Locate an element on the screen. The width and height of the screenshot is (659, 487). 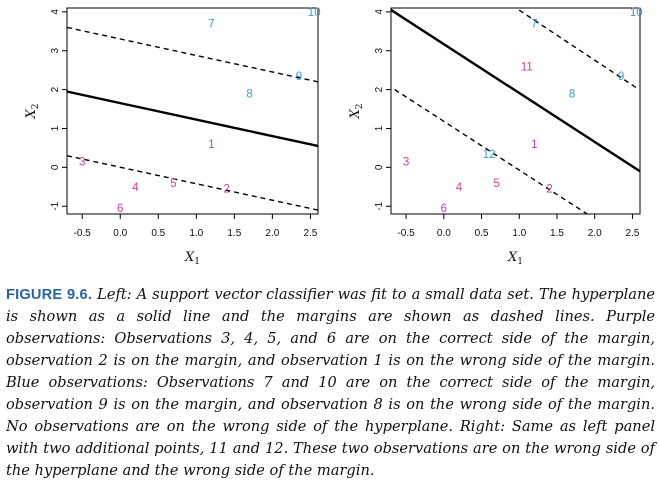
observation-12: 12 is located at coordinates (489, 155).